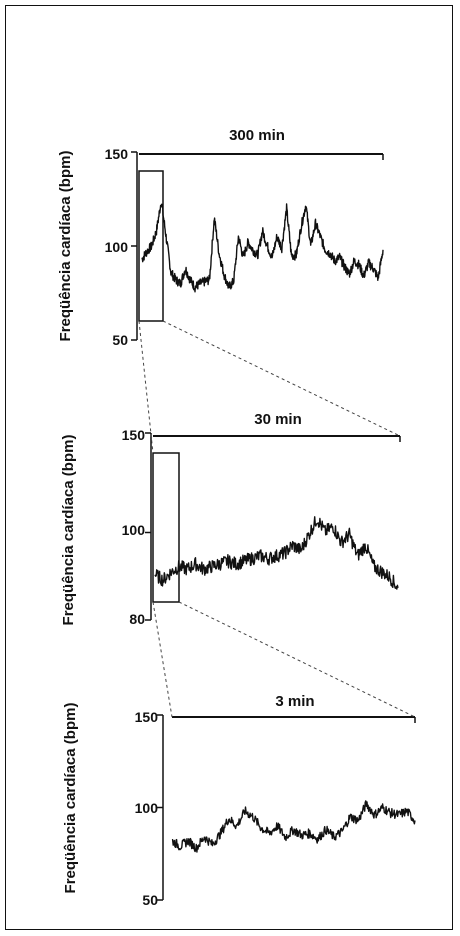 Image resolution: width=460 pixels, height=936 pixels. I want to click on panel3-duration-label: 3 min, so click(294, 701).